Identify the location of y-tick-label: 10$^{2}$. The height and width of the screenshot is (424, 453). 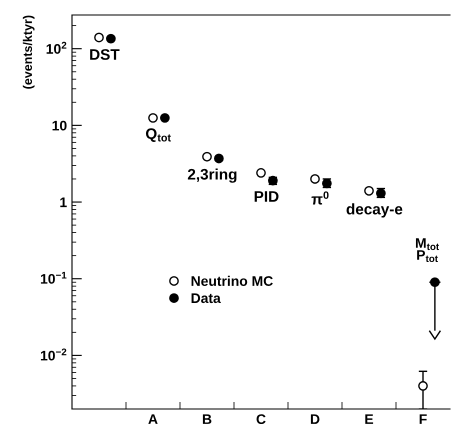
(56, 48).